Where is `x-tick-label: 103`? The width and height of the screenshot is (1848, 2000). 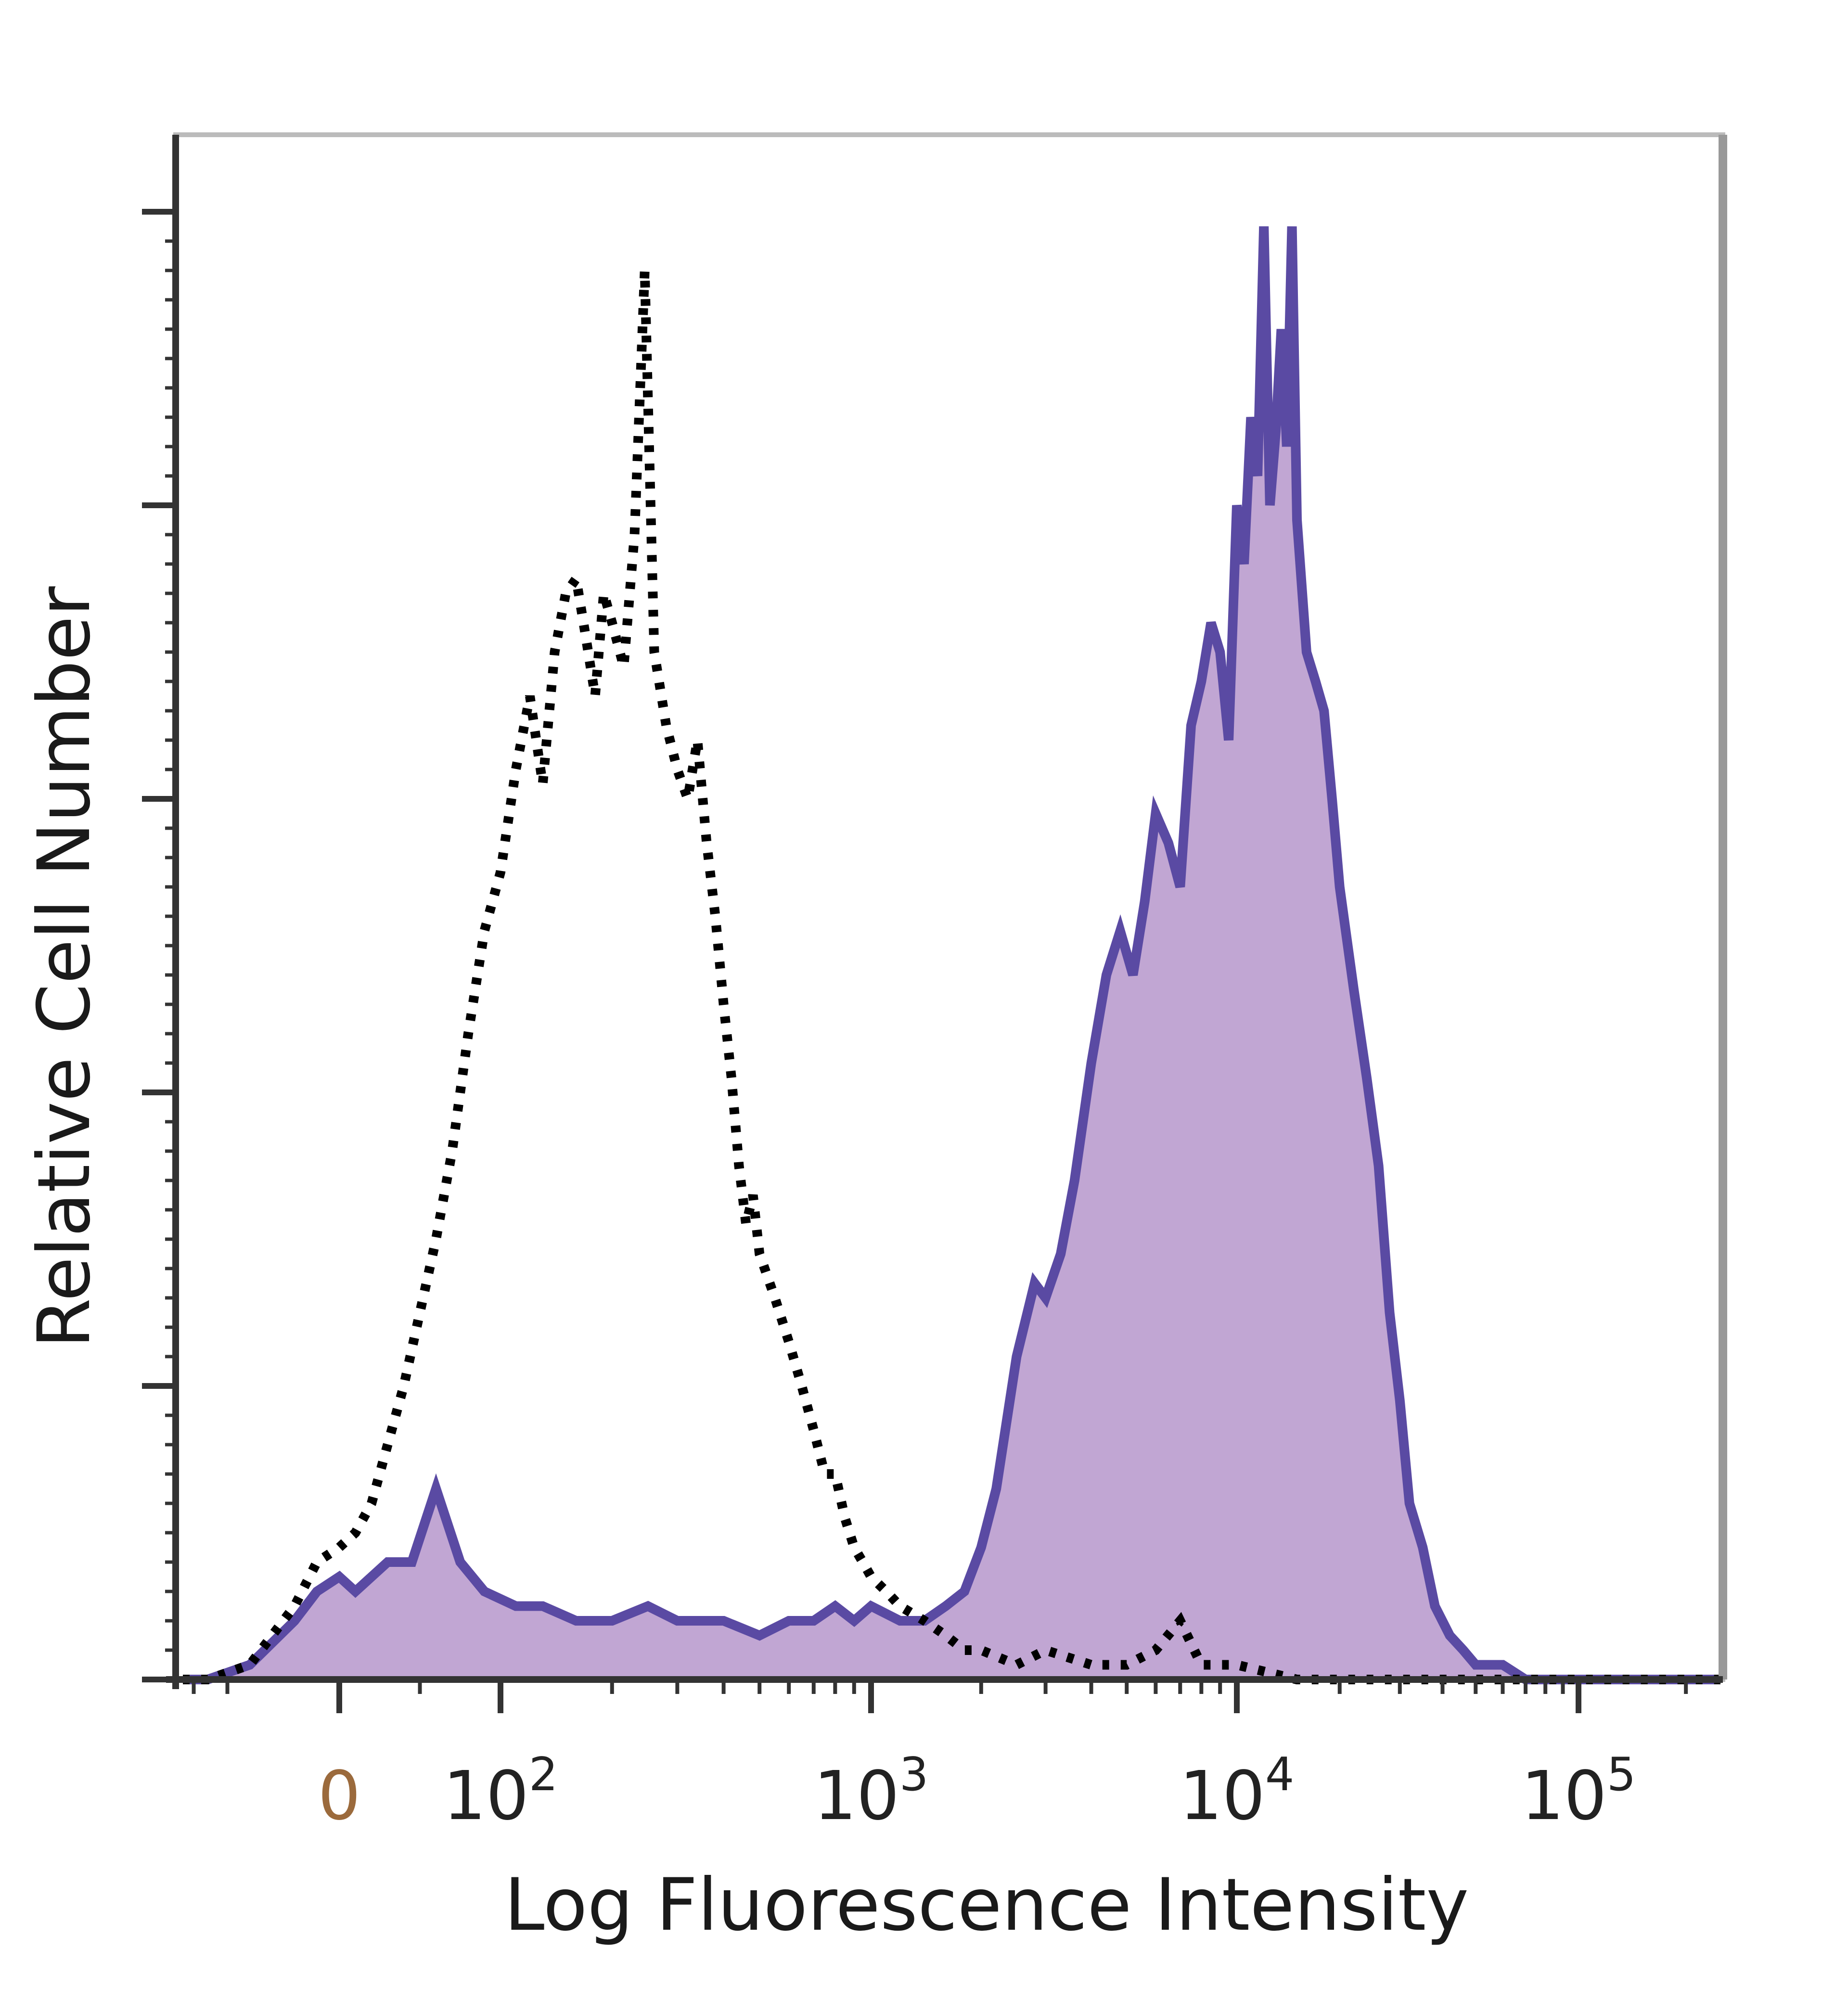
x-tick-label: 103 is located at coordinates (871, 1791).